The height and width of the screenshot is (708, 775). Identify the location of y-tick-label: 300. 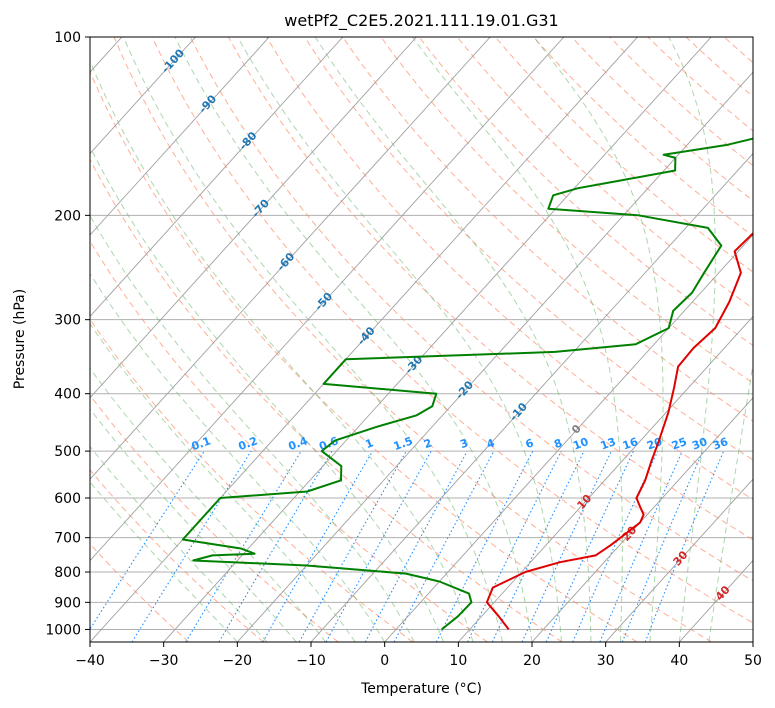
(67, 321).